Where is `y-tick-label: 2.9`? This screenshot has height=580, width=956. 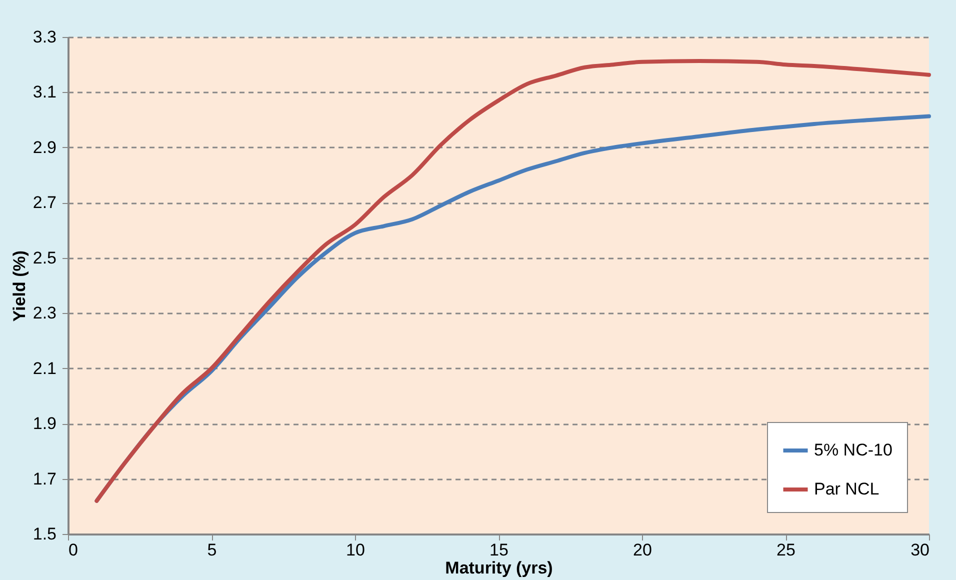
y-tick-label: 2.9 is located at coordinates (44, 147).